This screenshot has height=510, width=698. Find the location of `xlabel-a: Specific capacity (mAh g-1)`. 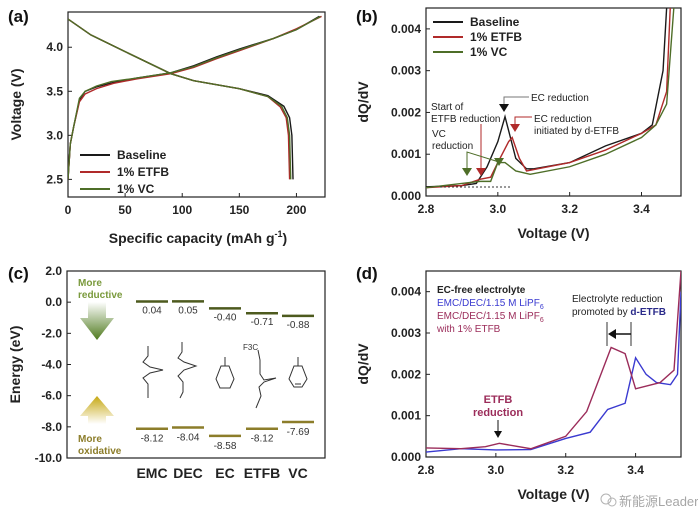

xlabel-a: Specific capacity (mAh g-1) is located at coordinates (198, 237).